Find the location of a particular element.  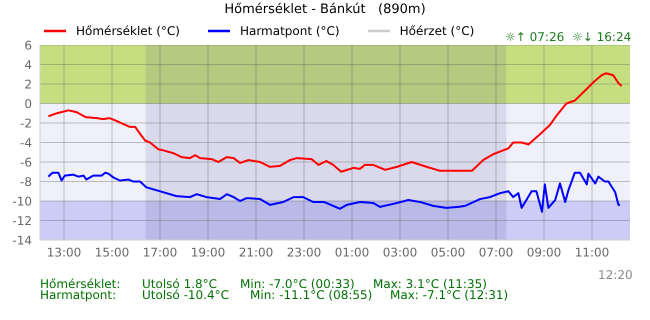

text: Hőmérséklet: is located at coordinates (80, 284).